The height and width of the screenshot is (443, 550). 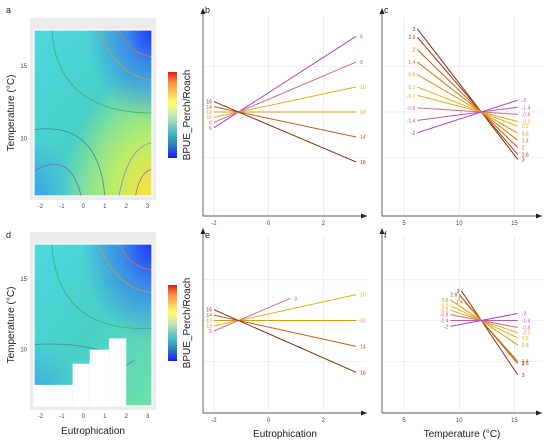 What do you see at coordinates (386, 10) in the screenshot?
I see `panel-letter: c` at bounding box center [386, 10].